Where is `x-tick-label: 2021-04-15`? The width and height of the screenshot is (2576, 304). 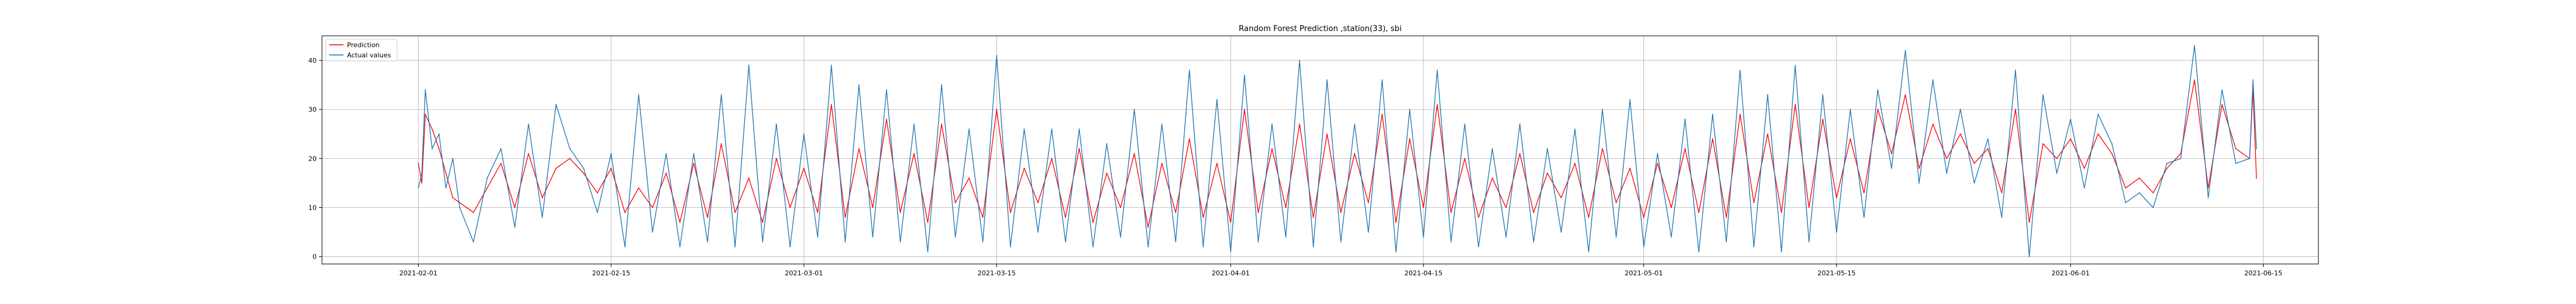
x-tick-label: 2021-04-15 is located at coordinates (1423, 273).